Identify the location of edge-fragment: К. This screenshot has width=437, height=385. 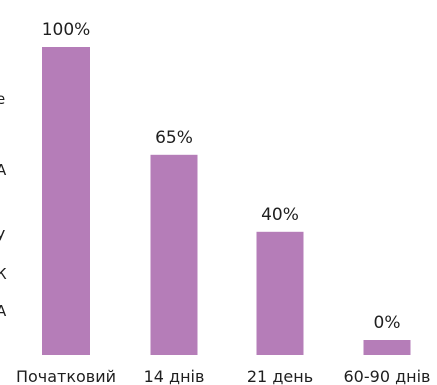
(3, 274).